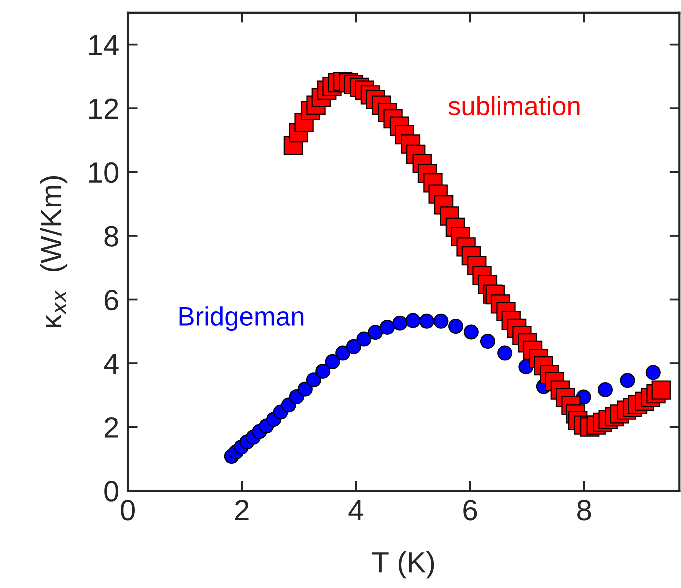 This screenshot has height=588, width=681. Describe the element at coordinates (104, 45) in the screenshot. I see `y-tick-label: 14` at that location.